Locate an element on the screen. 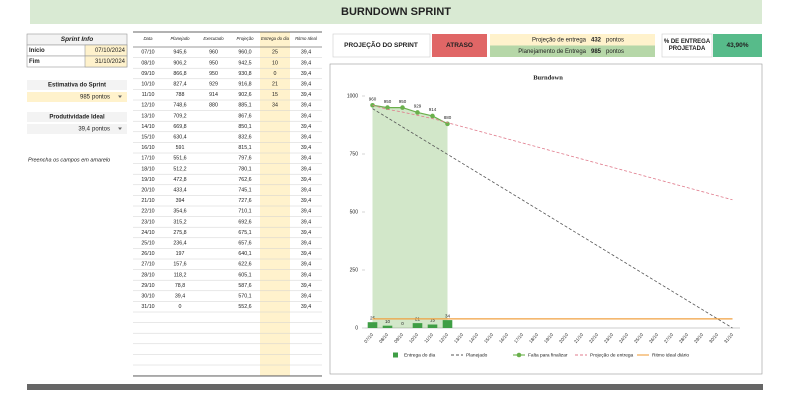 This screenshot has height=400, width=800. table-cell: 669,8 is located at coordinates (179, 127).